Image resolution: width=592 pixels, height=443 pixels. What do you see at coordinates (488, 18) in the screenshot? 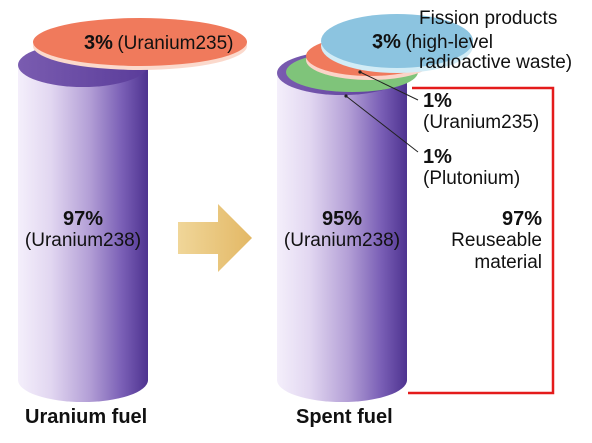
I see `fission-products-title: Fission products` at bounding box center [488, 18].